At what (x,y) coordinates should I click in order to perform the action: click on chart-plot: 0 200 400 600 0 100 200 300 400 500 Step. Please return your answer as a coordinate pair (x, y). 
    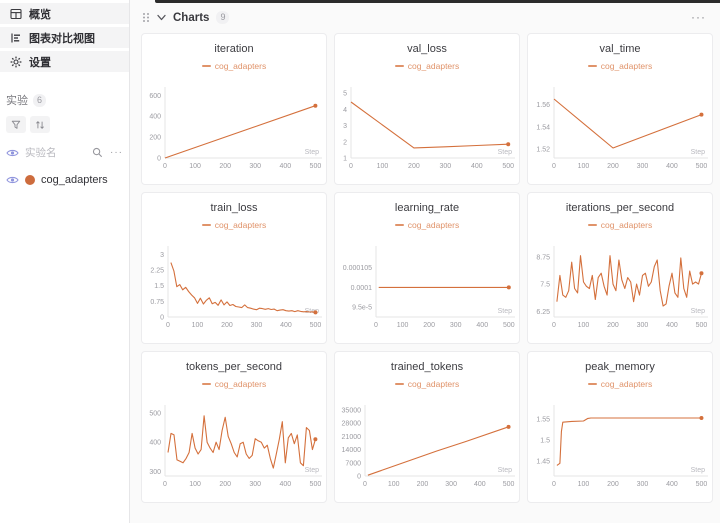
    Looking at the image, I should click on (235, 128).